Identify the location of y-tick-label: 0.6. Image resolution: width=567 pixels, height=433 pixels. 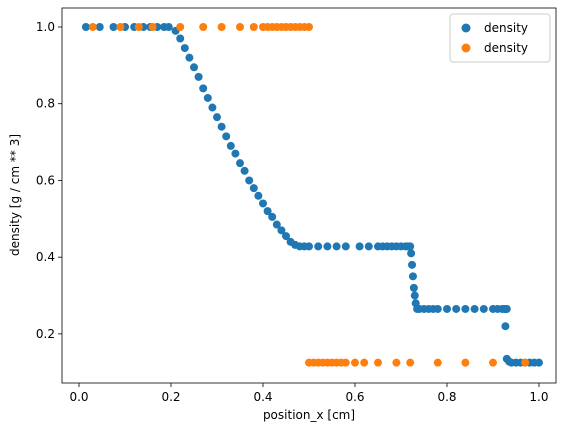
(45, 180).